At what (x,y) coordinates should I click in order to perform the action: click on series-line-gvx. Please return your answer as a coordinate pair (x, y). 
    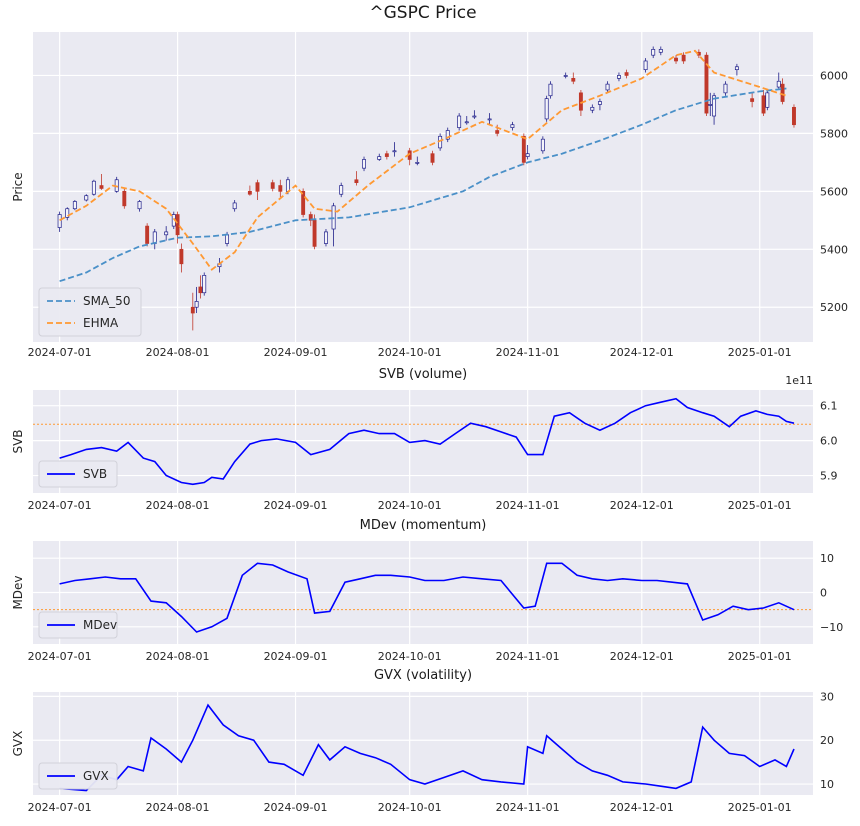
    Looking at the image, I should click on (427, 747).